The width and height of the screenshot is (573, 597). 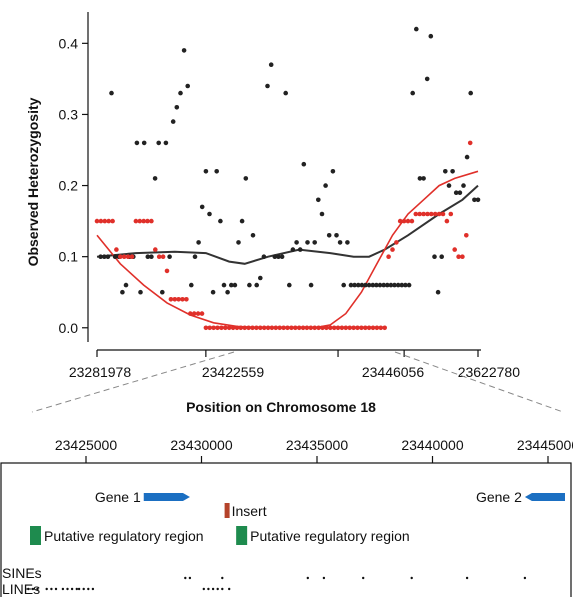 What do you see at coordinates (142, 497) in the screenshot?
I see `gene-1: Gene 1` at bounding box center [142, 497].